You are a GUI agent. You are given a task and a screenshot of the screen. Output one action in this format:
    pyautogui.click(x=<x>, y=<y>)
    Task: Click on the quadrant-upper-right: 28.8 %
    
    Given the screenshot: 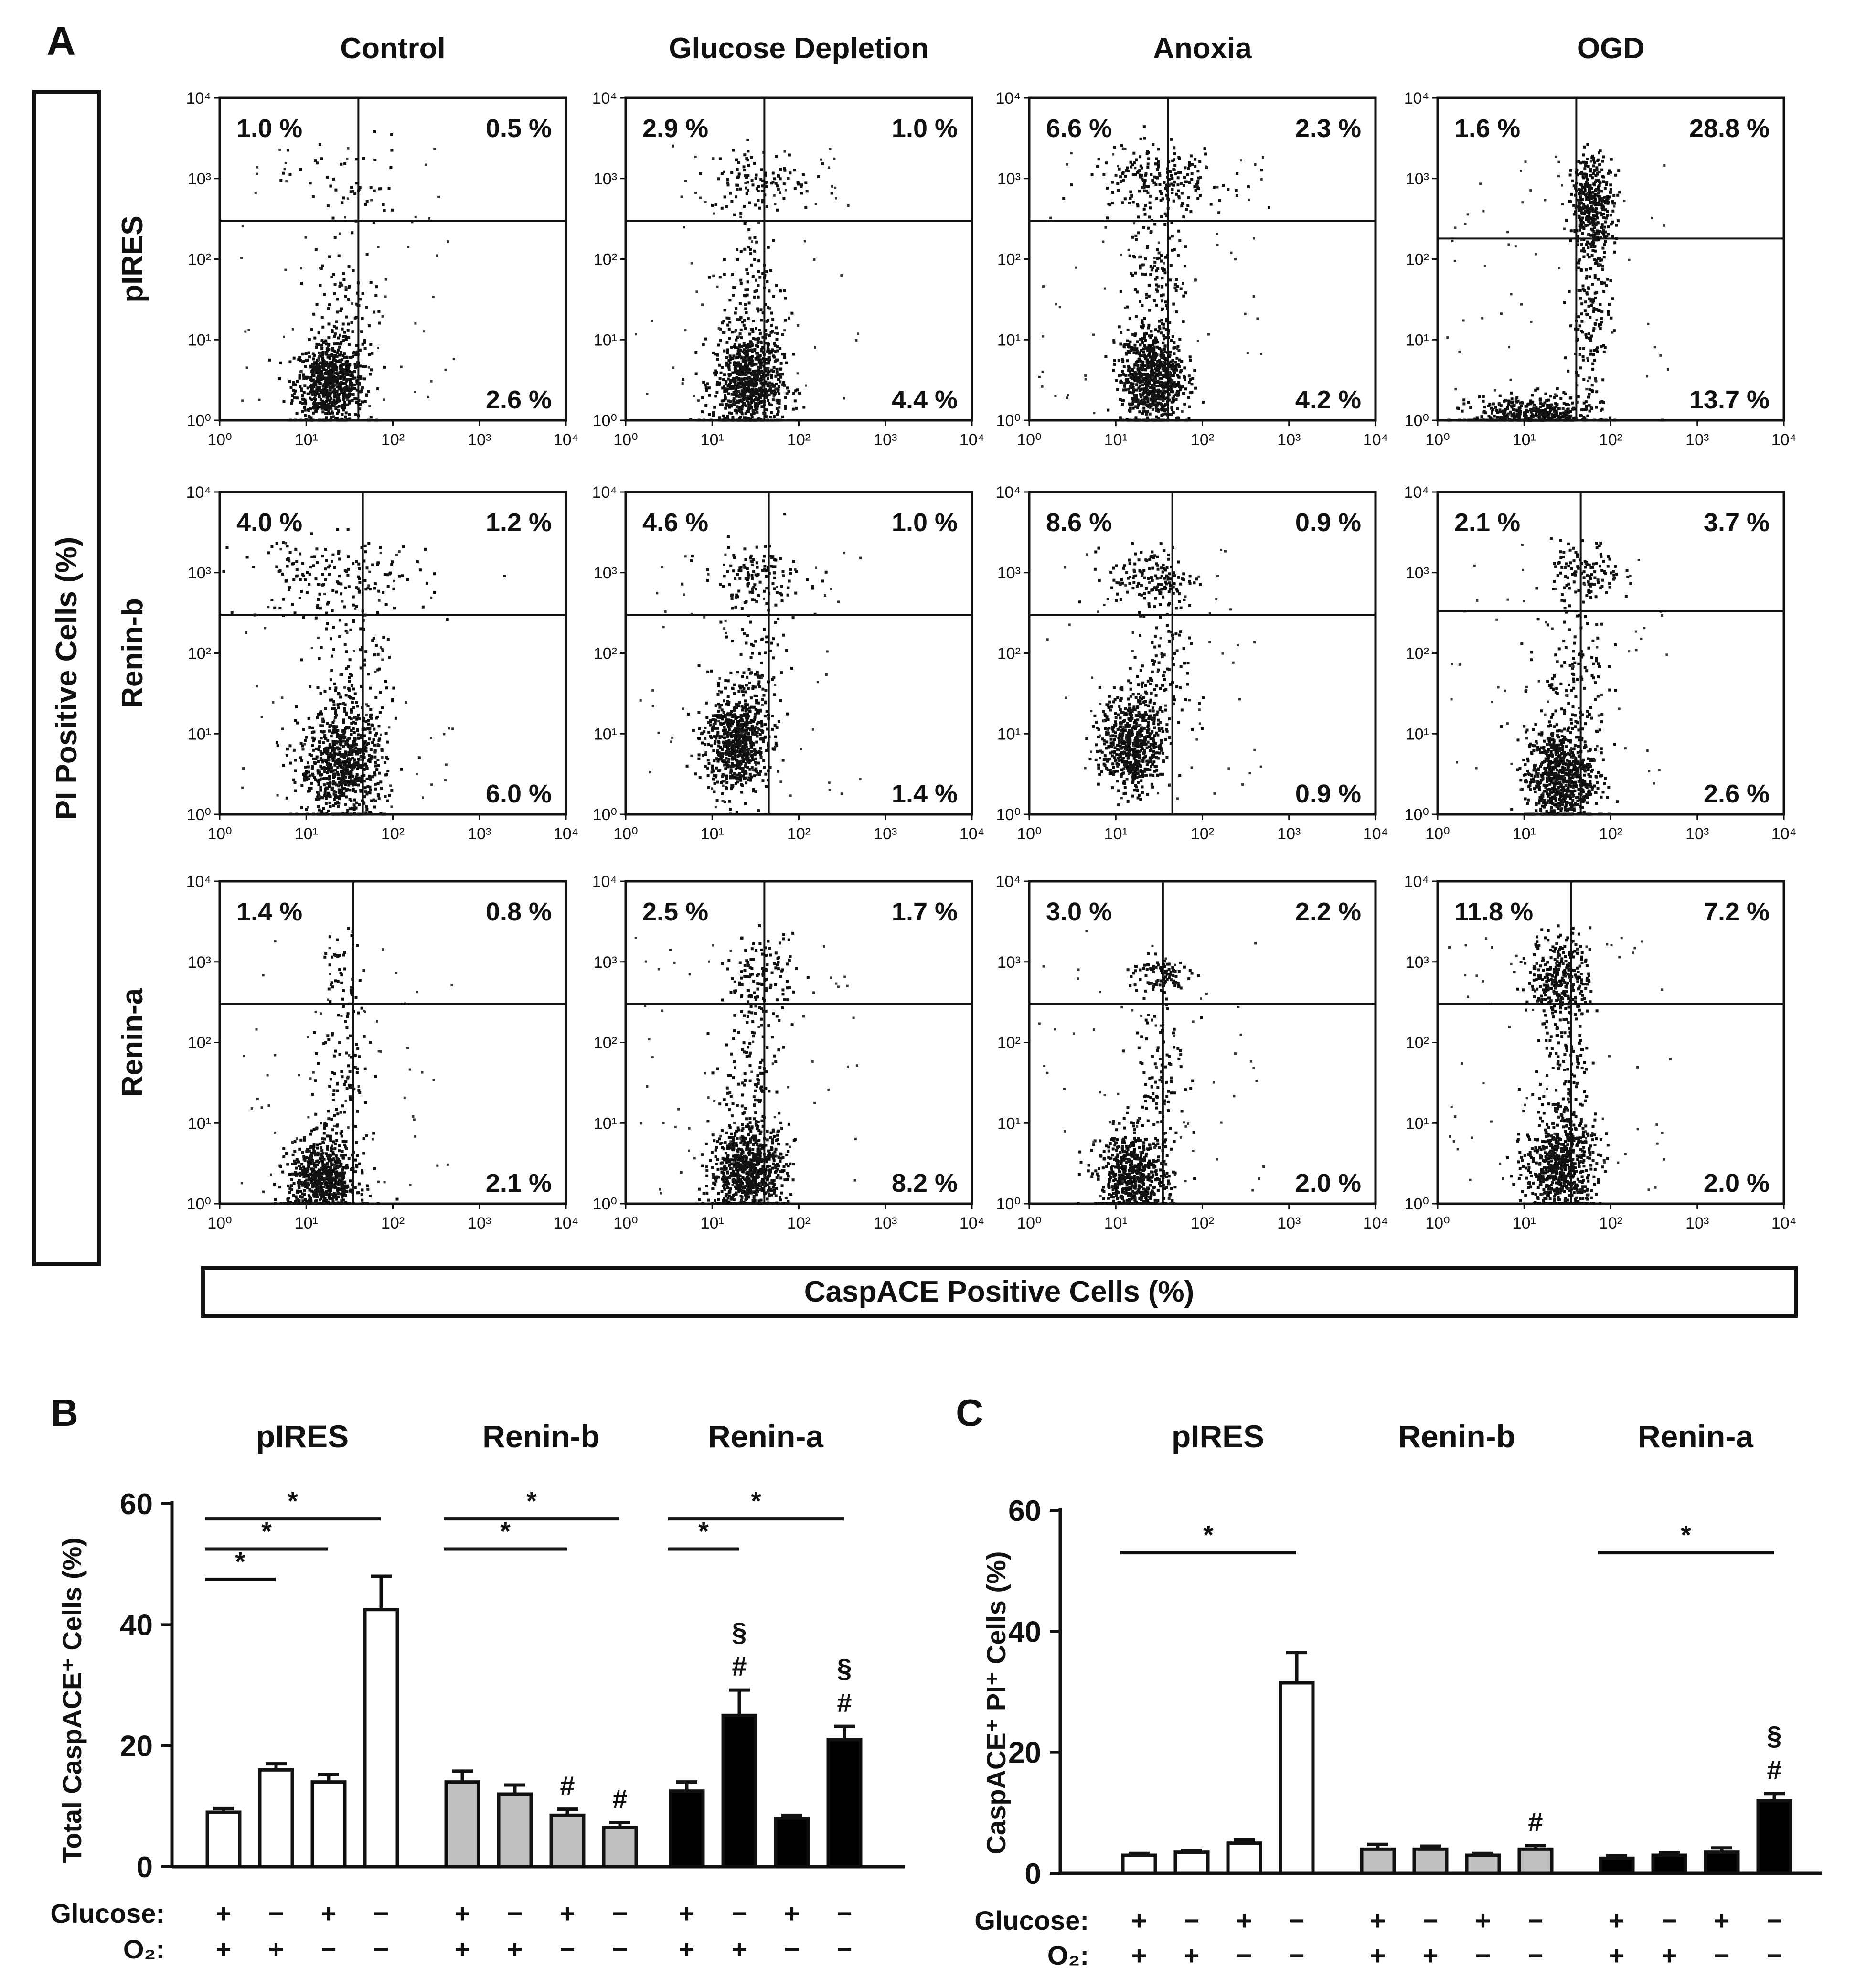 What is the action you would take?
    pyautogui.click(x=1729, y=128)
    